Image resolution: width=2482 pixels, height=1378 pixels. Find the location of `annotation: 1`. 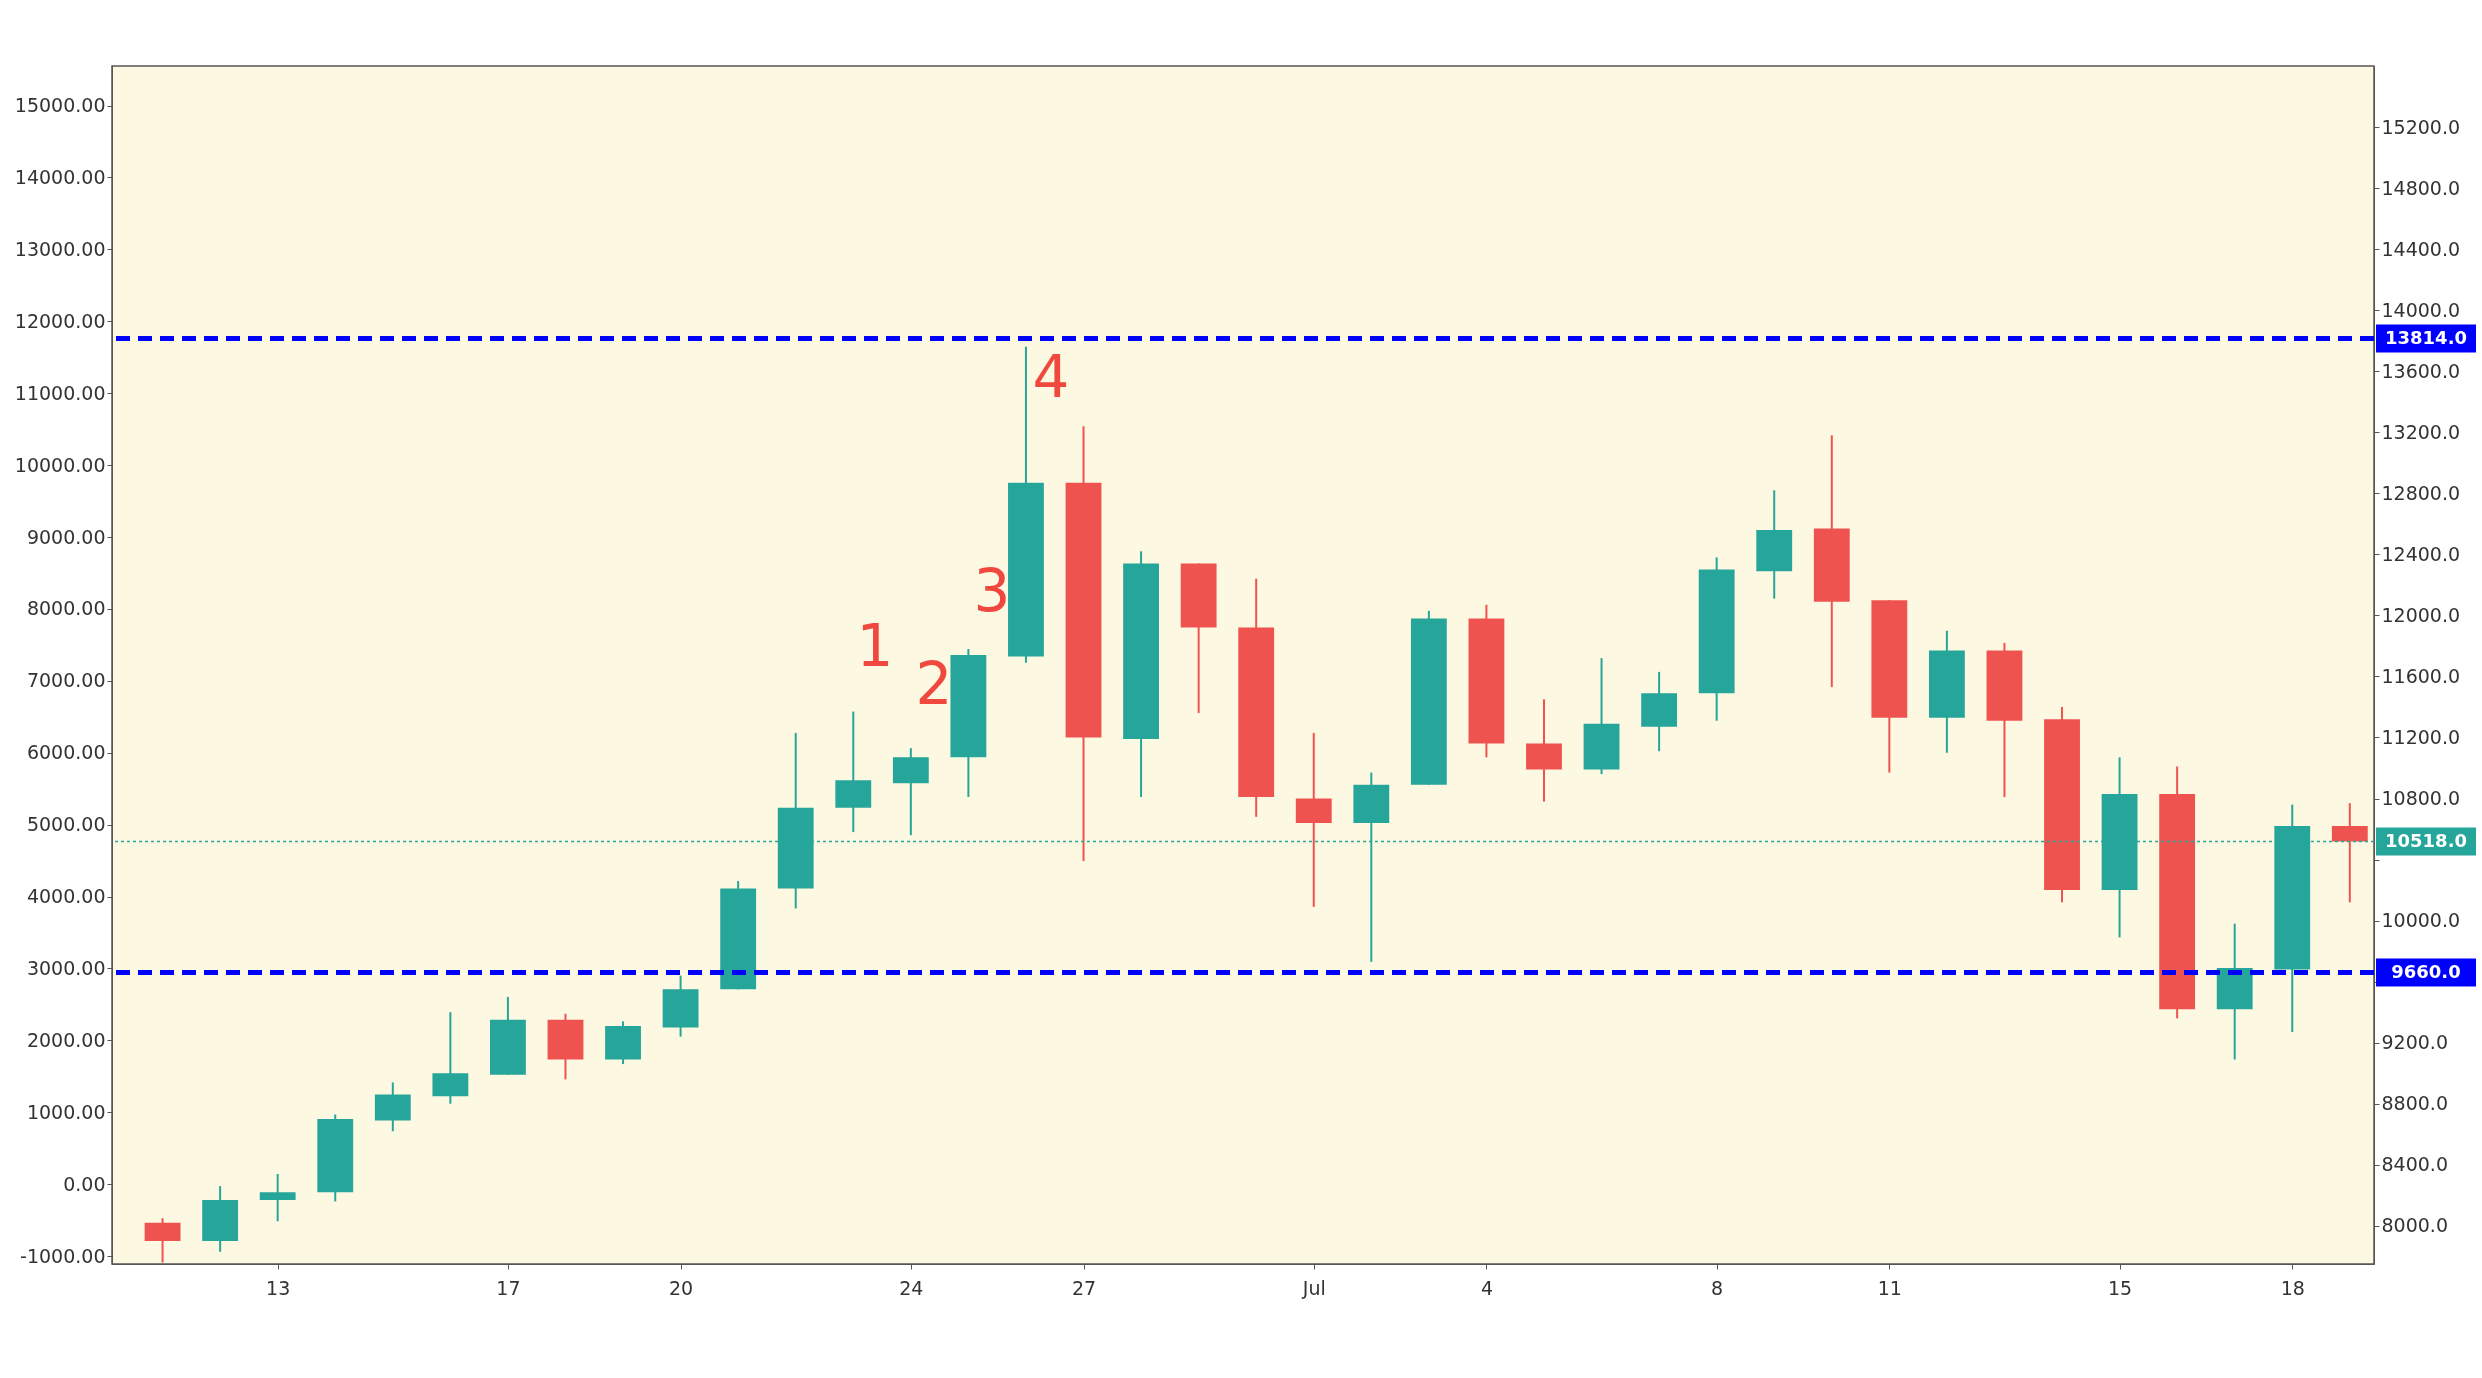

annotation: 1 is located at coordinates (875, 646).